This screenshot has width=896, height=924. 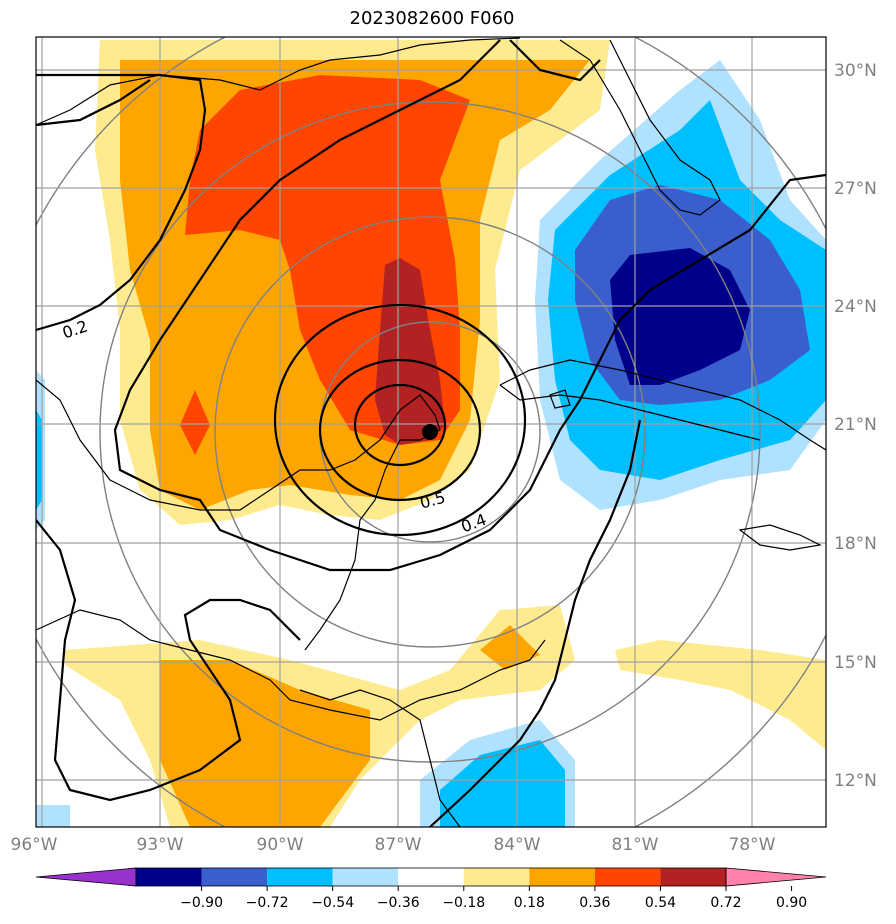 What do you see at coordinates (776, 877) in the screenshot?
I see `colorbar-extend-high` at bounding box center [776, 877].